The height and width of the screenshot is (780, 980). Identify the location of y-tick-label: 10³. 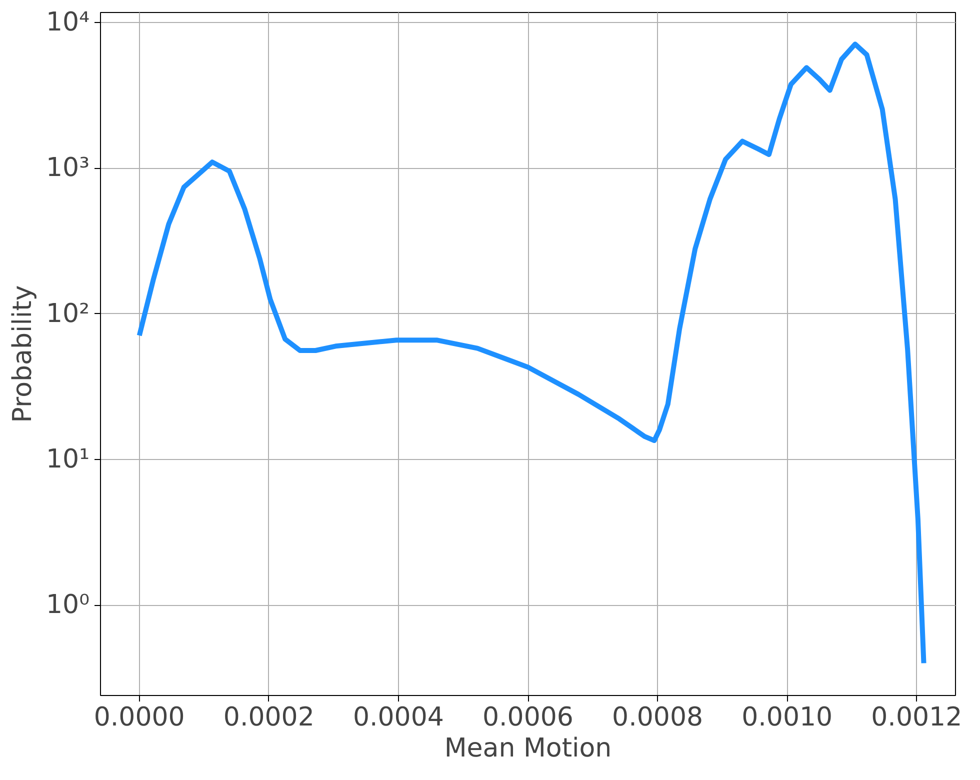
(68, 168).